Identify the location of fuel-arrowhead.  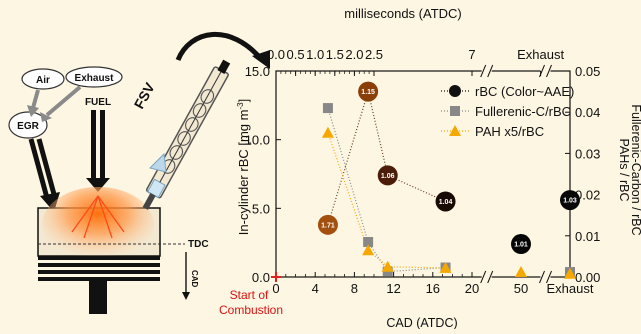
(98, 185).